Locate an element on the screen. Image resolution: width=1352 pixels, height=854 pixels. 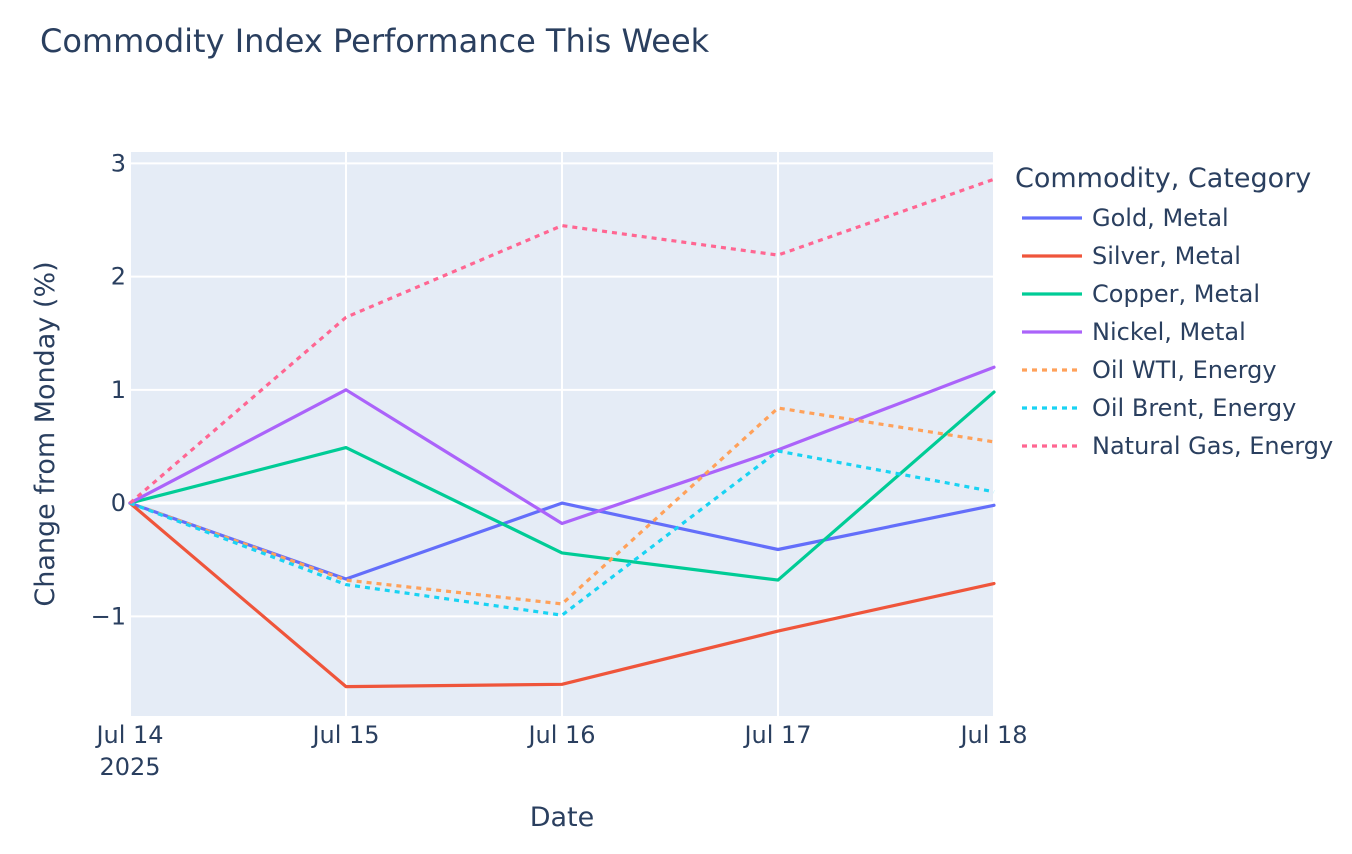
series-line-oil-brent-energy is located at coordinates (562, 533).